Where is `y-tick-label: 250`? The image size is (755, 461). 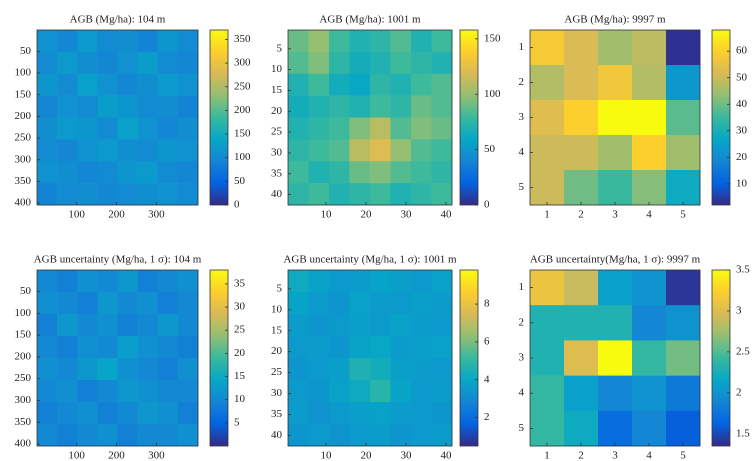
y-tick-label: 250 is located at coordinates (23, 138).